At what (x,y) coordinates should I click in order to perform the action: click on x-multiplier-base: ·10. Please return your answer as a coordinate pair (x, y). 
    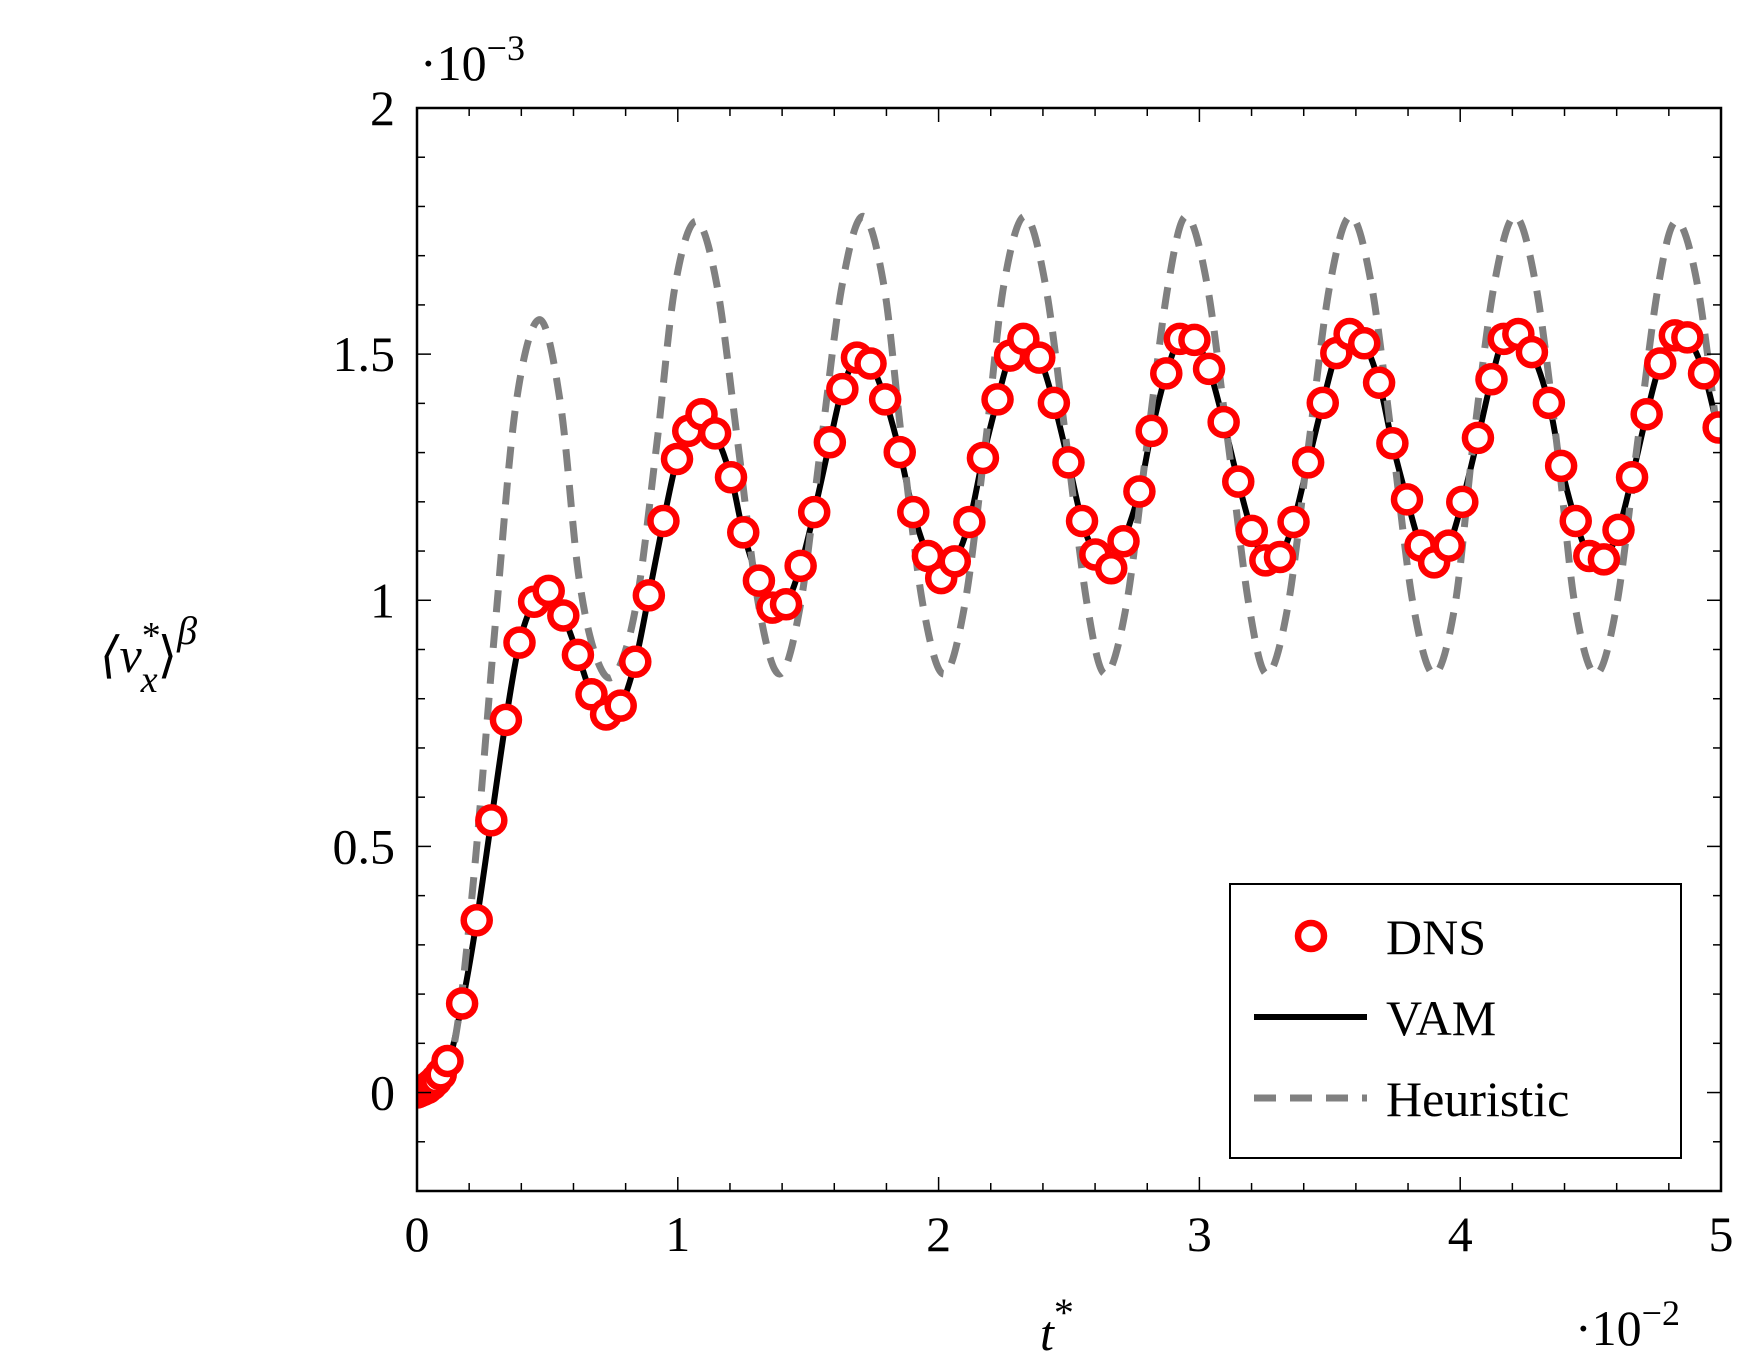
    Looking at the image, I should click on (1608, 1328).